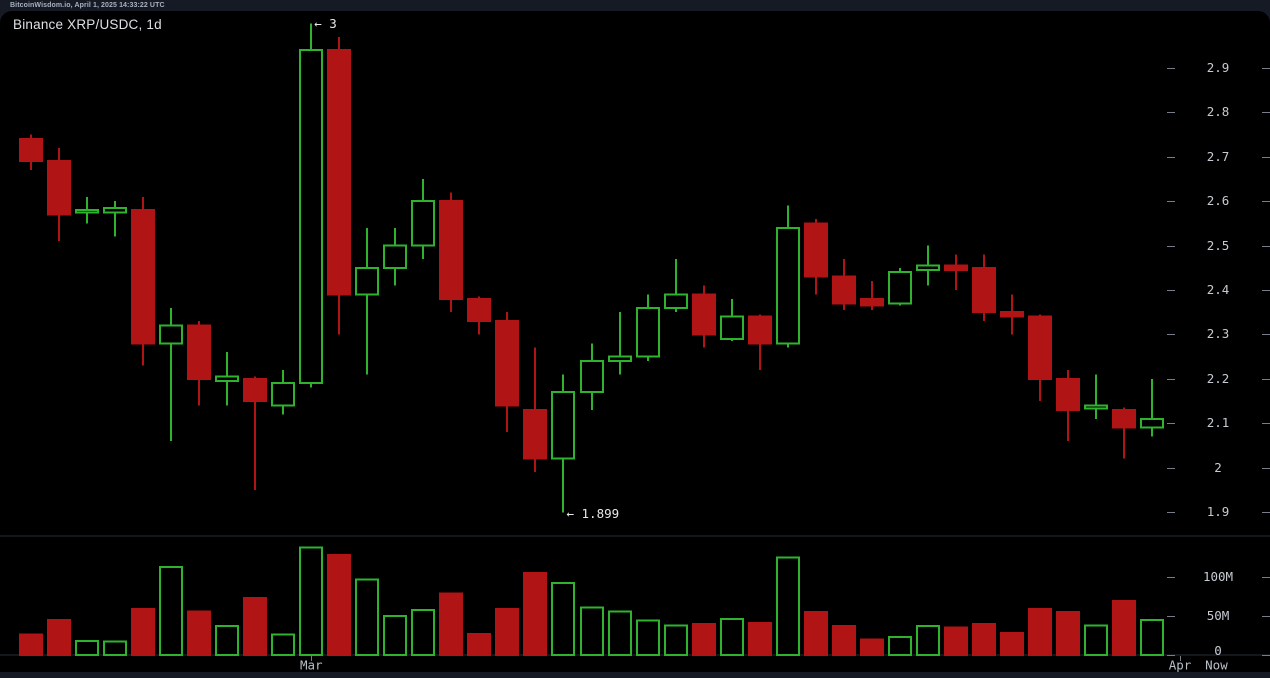 Image resolution: width=1270 pixels, height=678 pixels. I want to click on price-tick-label: 2.6, so click(1218, 200).